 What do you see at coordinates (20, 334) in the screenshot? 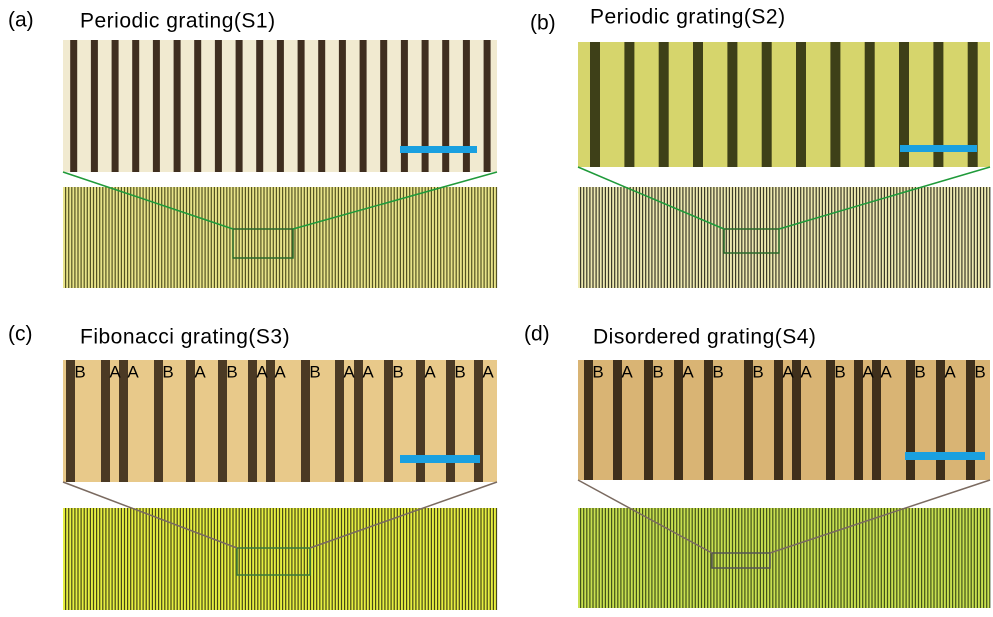
I see `panel-label: (c)` at bounding box center [20, 334].